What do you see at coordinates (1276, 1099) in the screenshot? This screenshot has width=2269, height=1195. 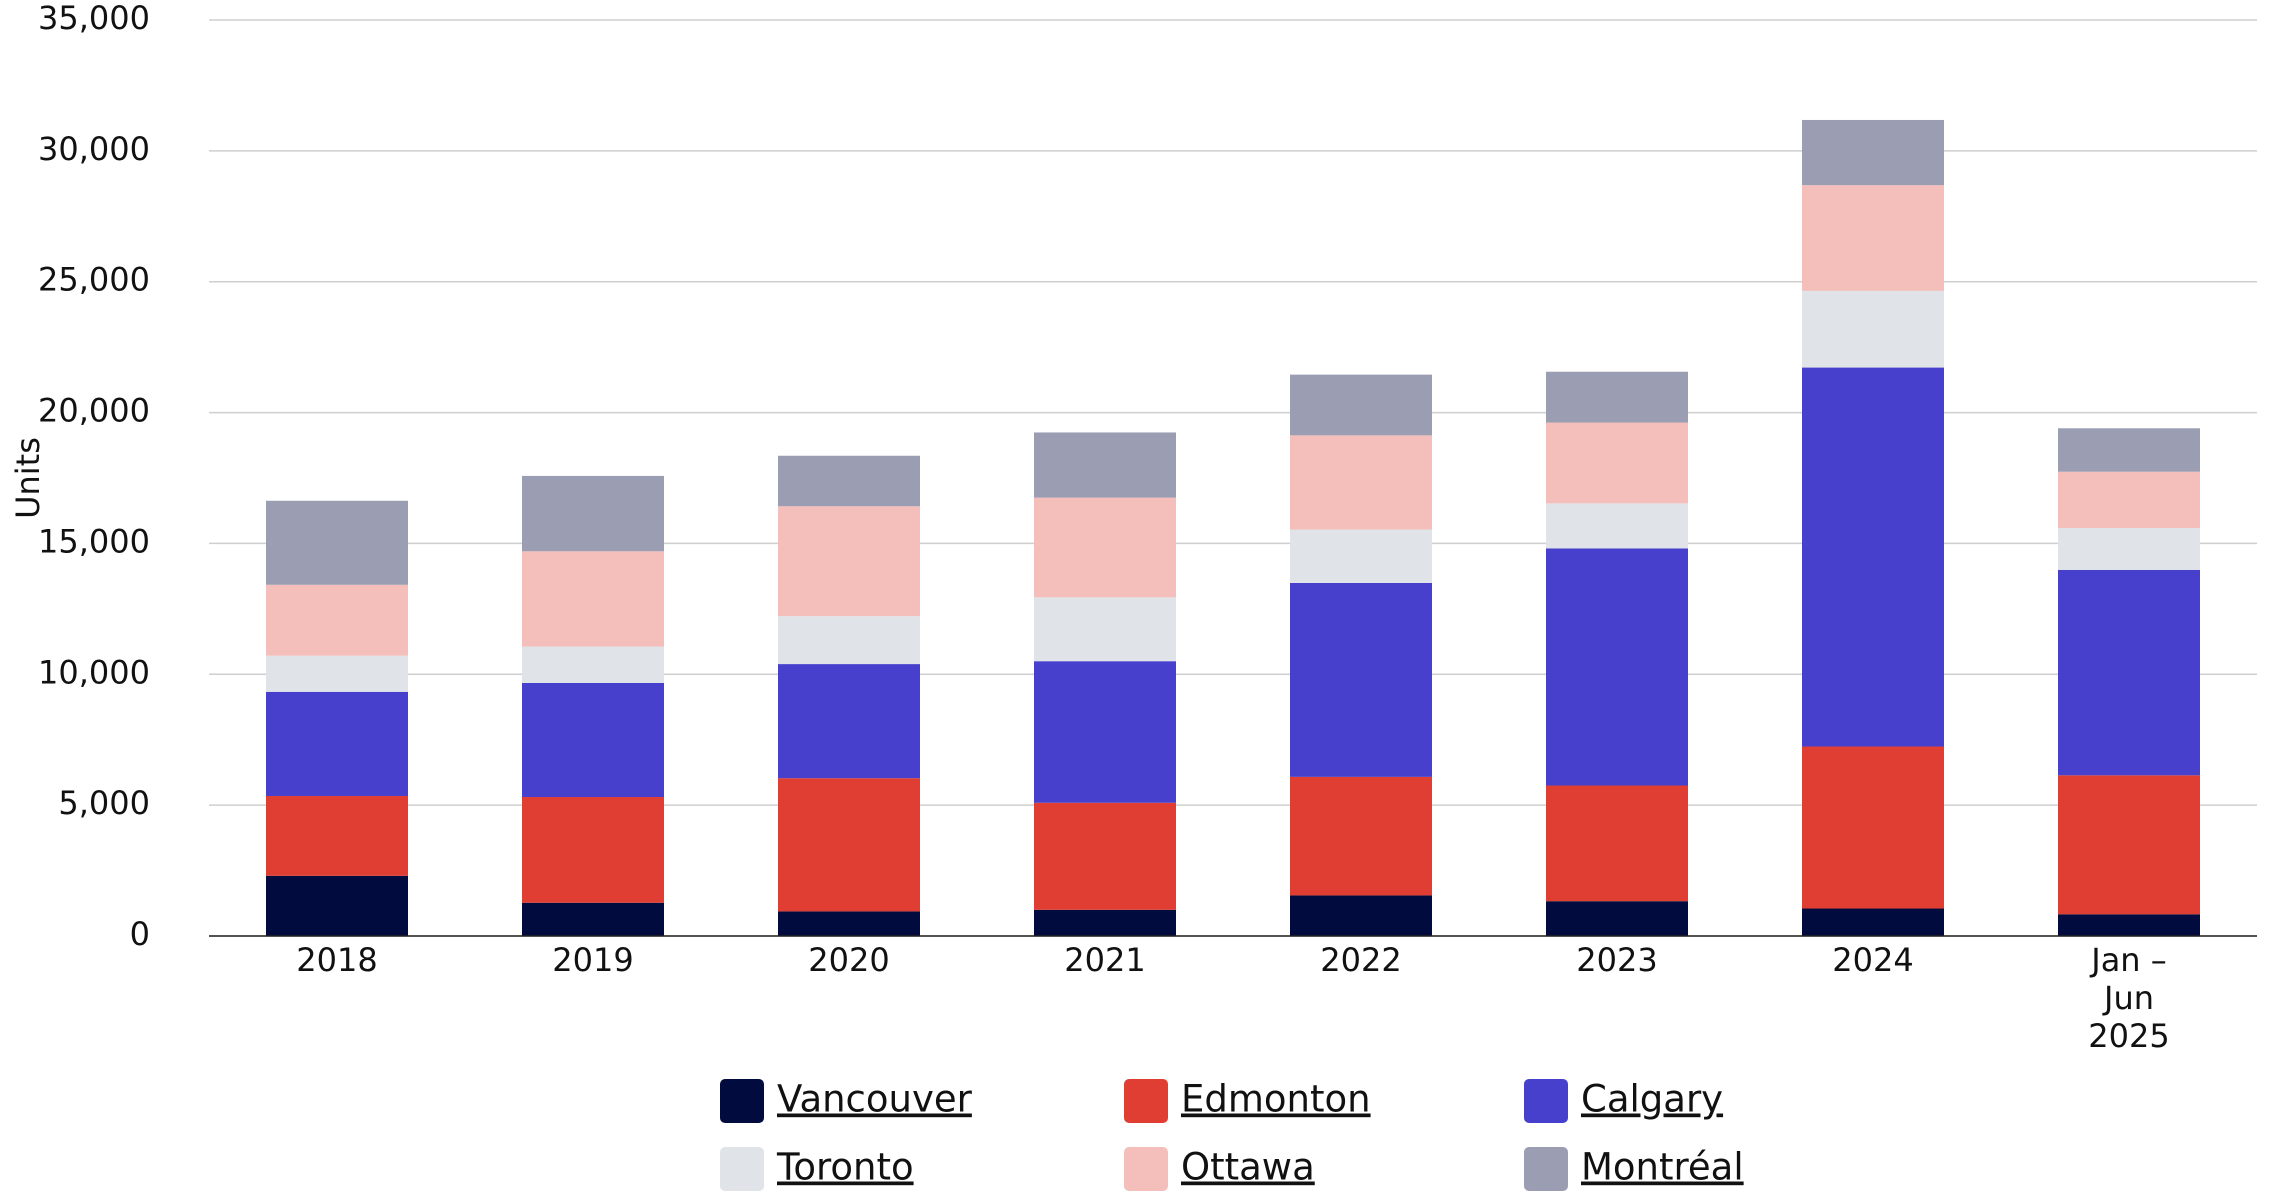 I see `legend-label: Edmonton` at bounding box center [1276, 1099].